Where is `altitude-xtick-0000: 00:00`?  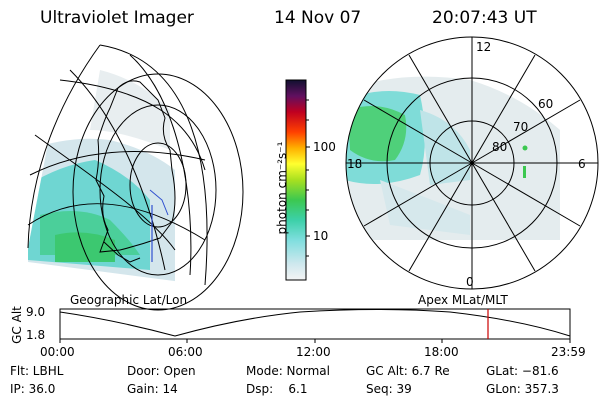 altitude-xtick-0000: 00:00 is located at coordinates (57, 352).